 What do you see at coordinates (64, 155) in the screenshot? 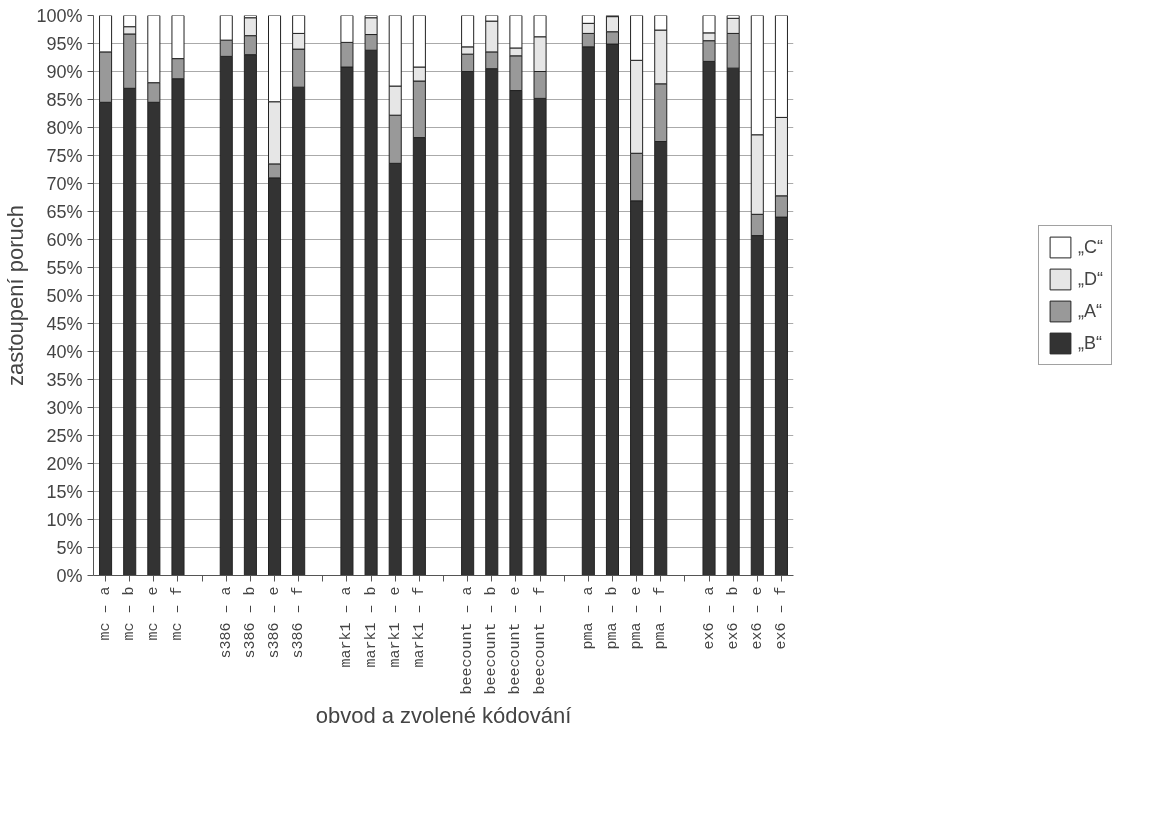
I see `y-tick-label: 75%` at bounding box center [64, 155].